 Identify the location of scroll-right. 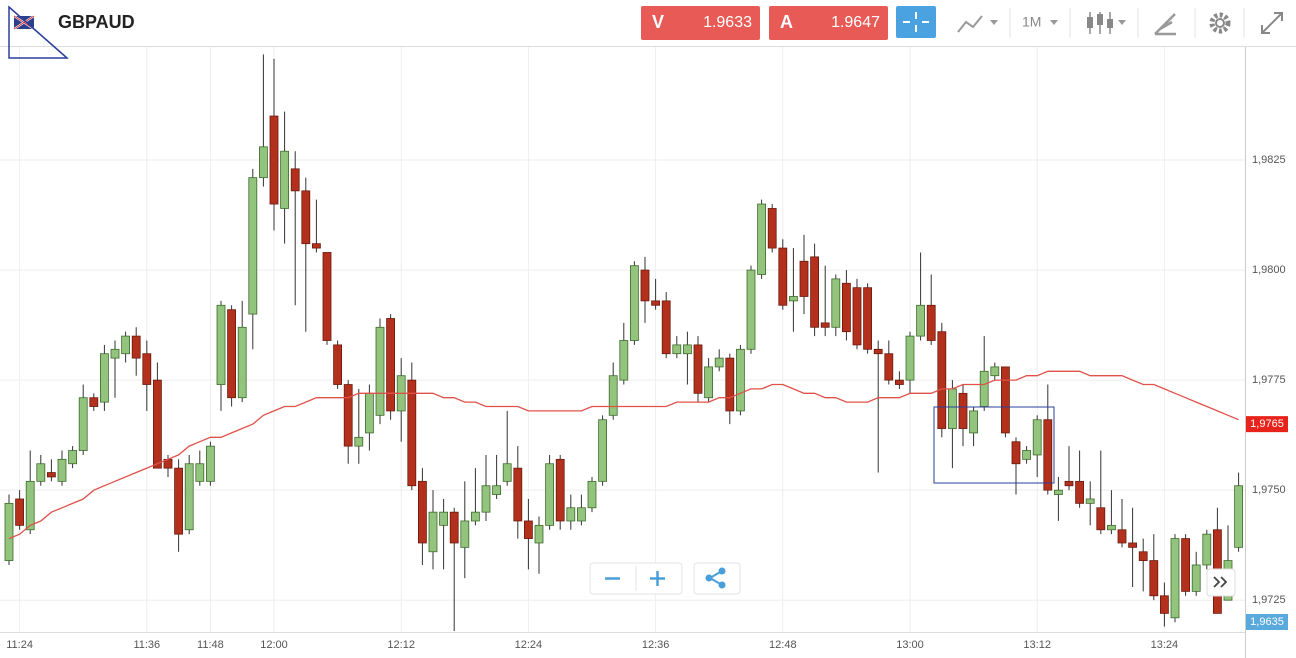
(1221, 582).